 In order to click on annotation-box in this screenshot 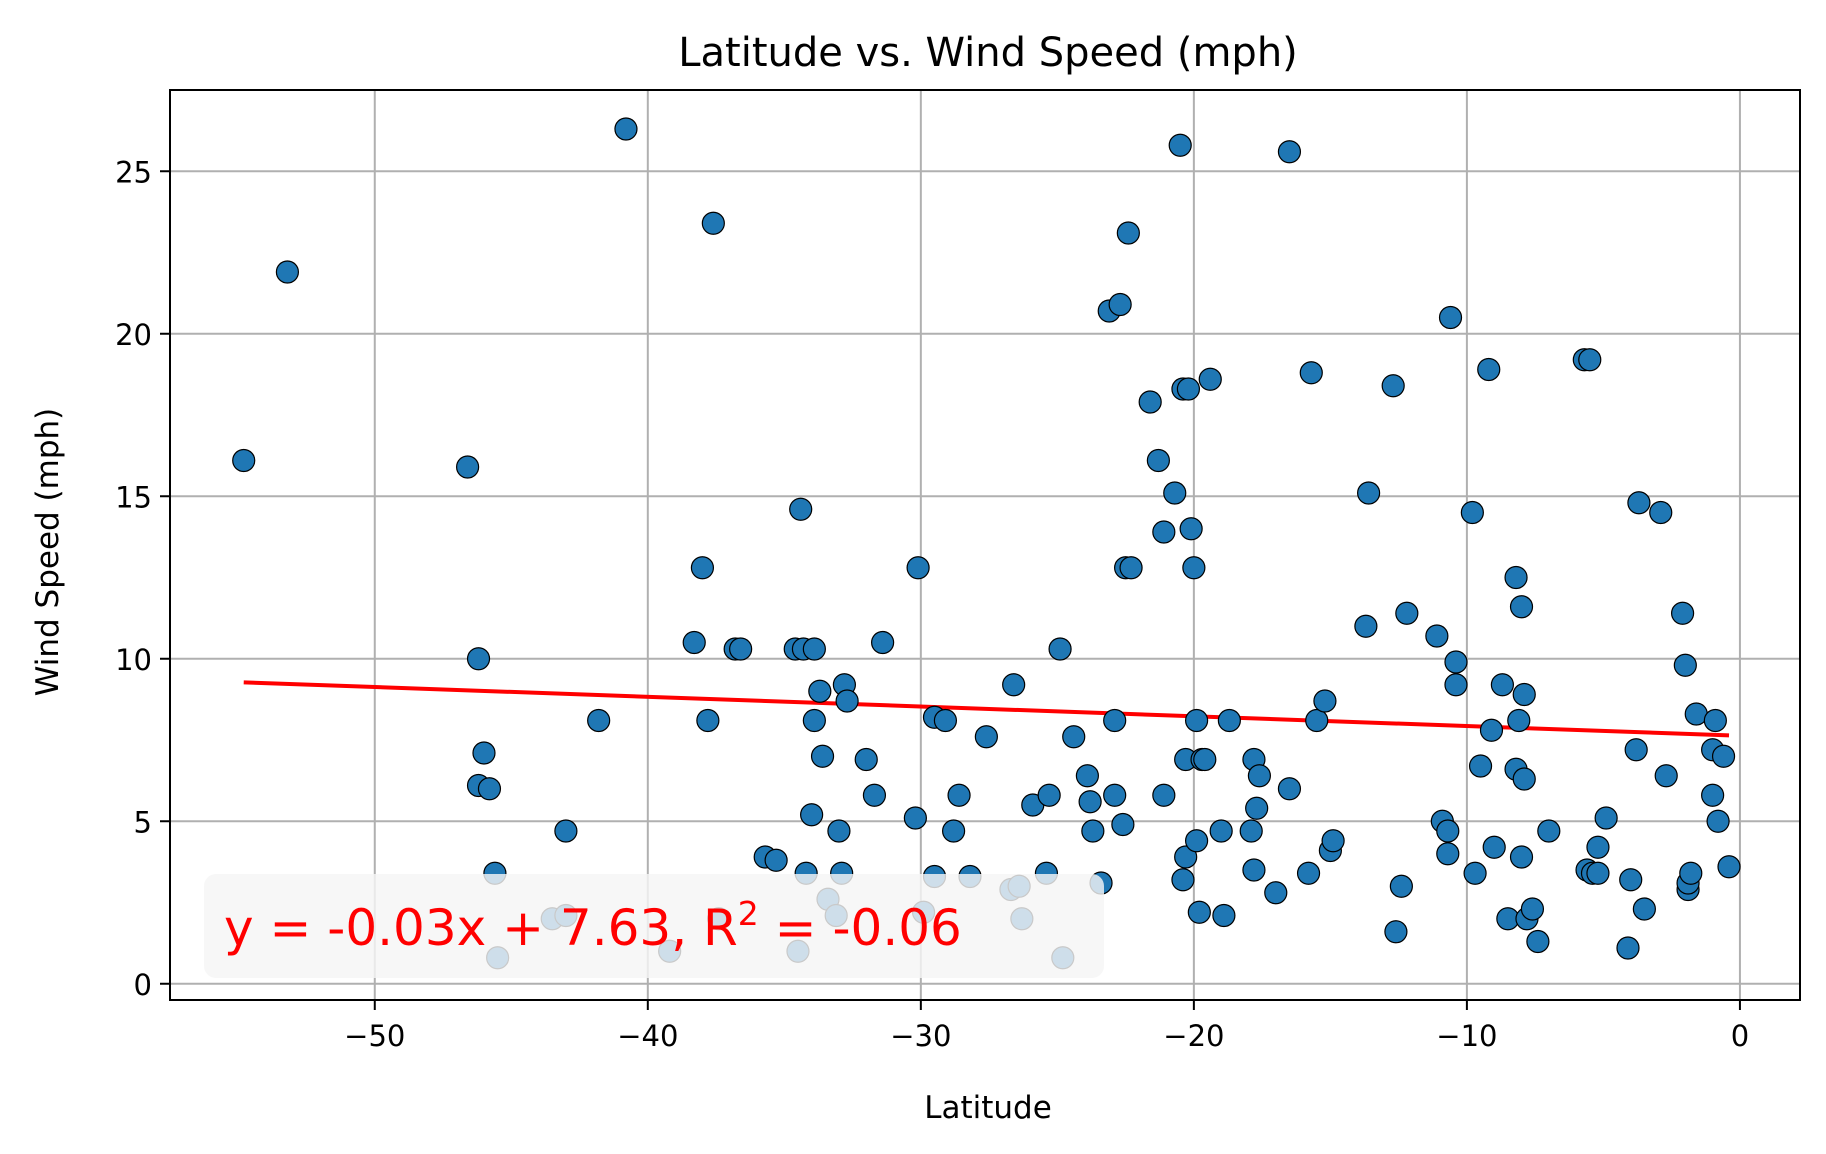, I will do `click(654, 926)`.